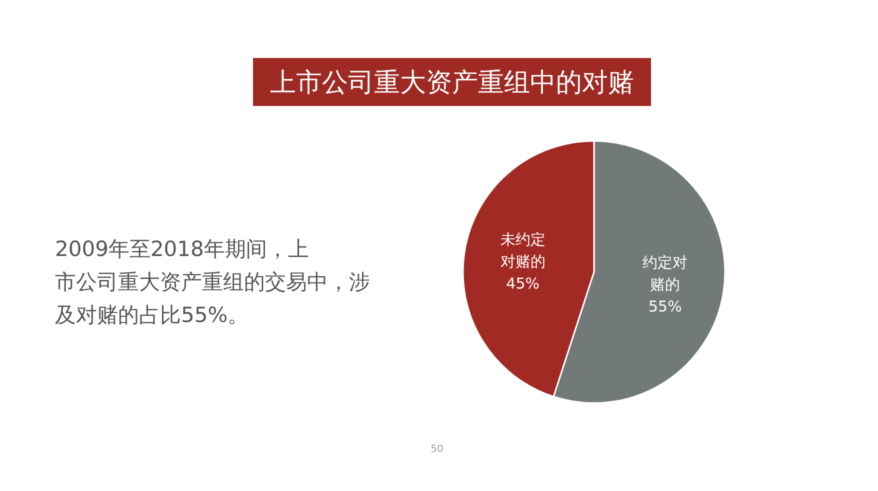 This screenshot has width=878, height=491. Describe the element at coordinates (523, 283) in the screenshot. I see `data-label: 45%` at that location.